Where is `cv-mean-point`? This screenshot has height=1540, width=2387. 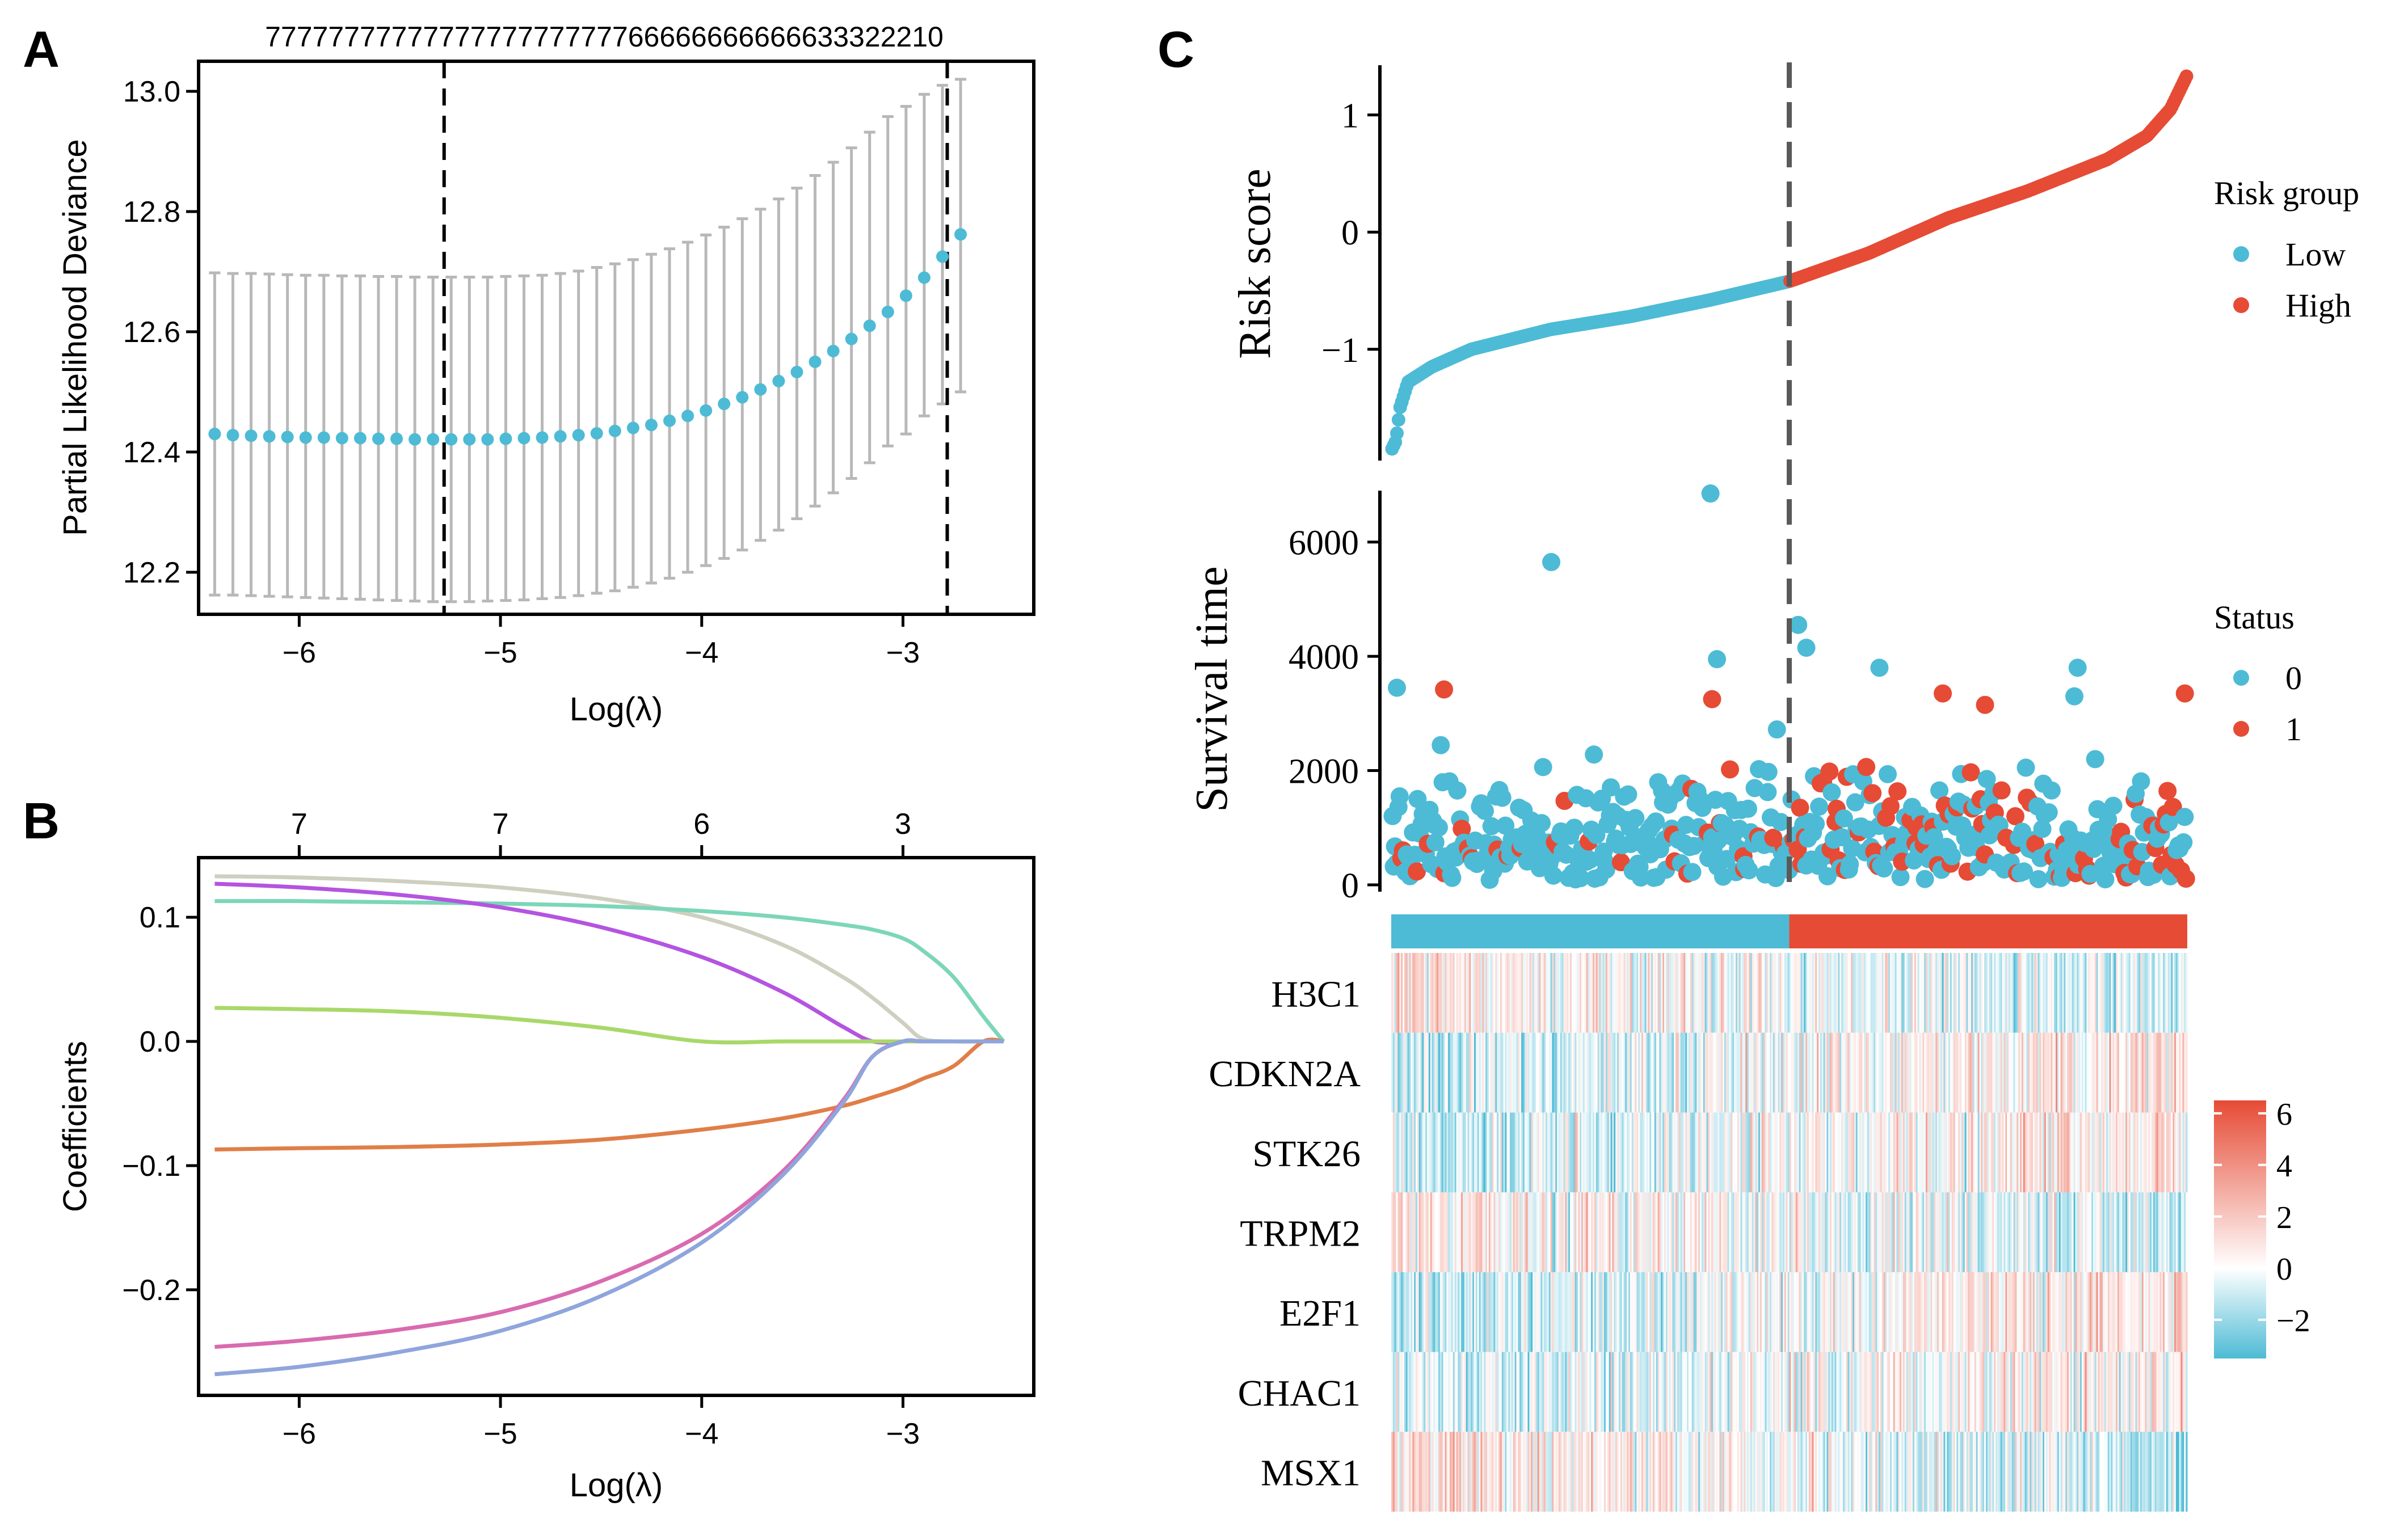
cv-mean-point is located at coordinates (614, 430).